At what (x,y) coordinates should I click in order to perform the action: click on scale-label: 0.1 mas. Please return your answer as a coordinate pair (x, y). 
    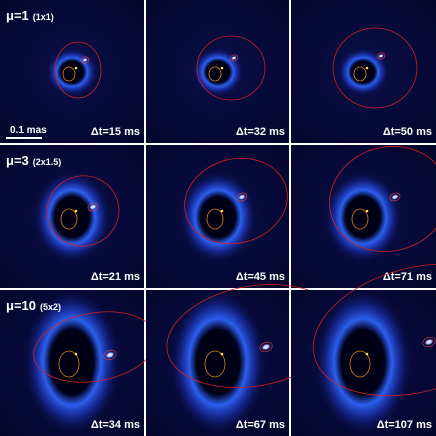
    Looking at the image, I should click on (28, 130).